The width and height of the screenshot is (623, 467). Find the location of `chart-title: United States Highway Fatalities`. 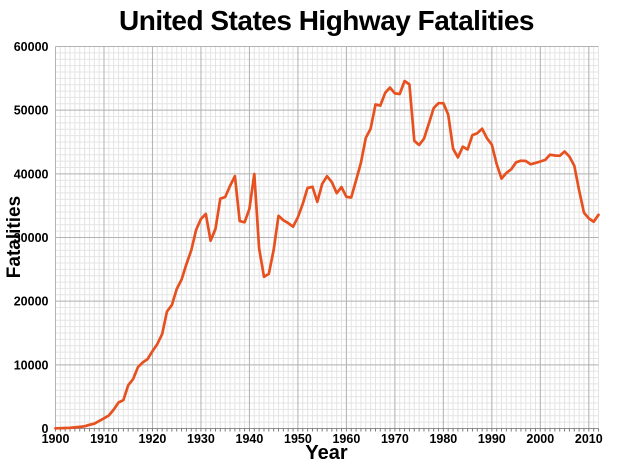

chart-title: United States Highway Fatalities is located at coordinates (327, 20).